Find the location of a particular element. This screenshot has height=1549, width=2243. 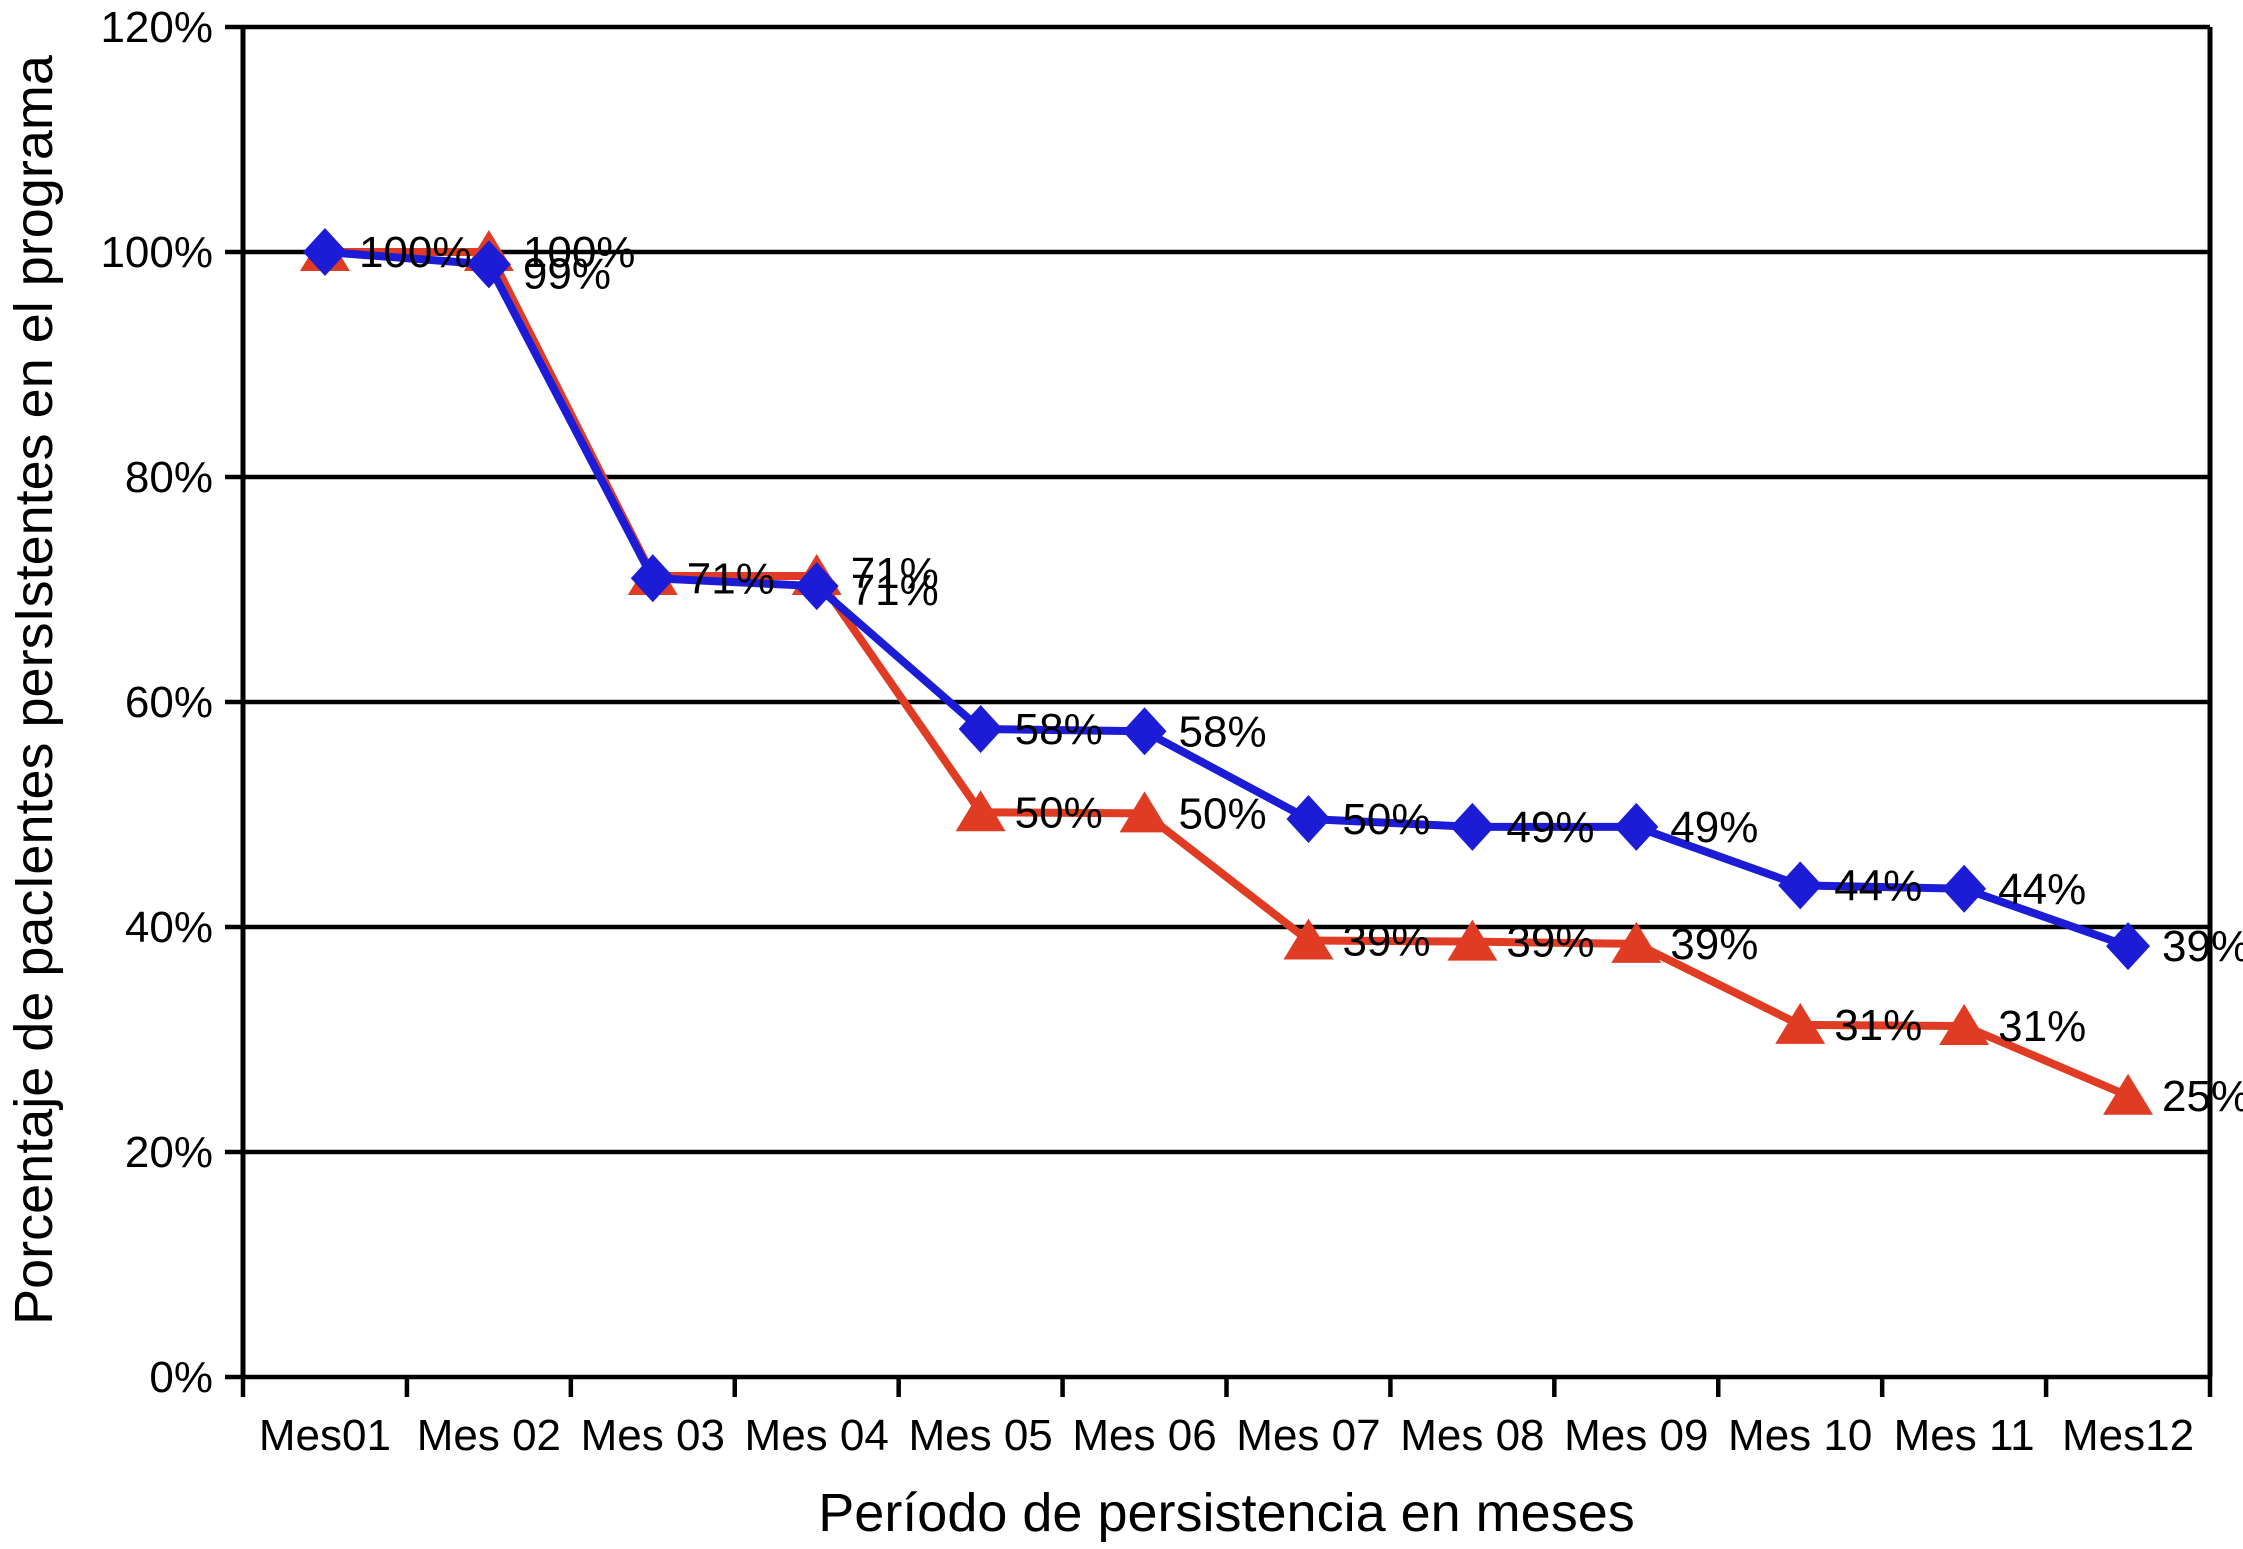

x-tick-label: Mes 11 is located at coordinates (1964, 1435).